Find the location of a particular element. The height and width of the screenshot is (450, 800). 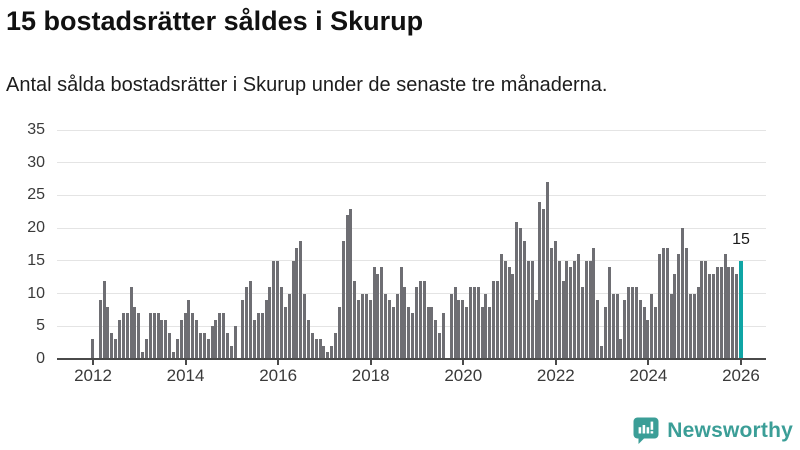

x-tick-2020 is located at coordinates (463, 362).